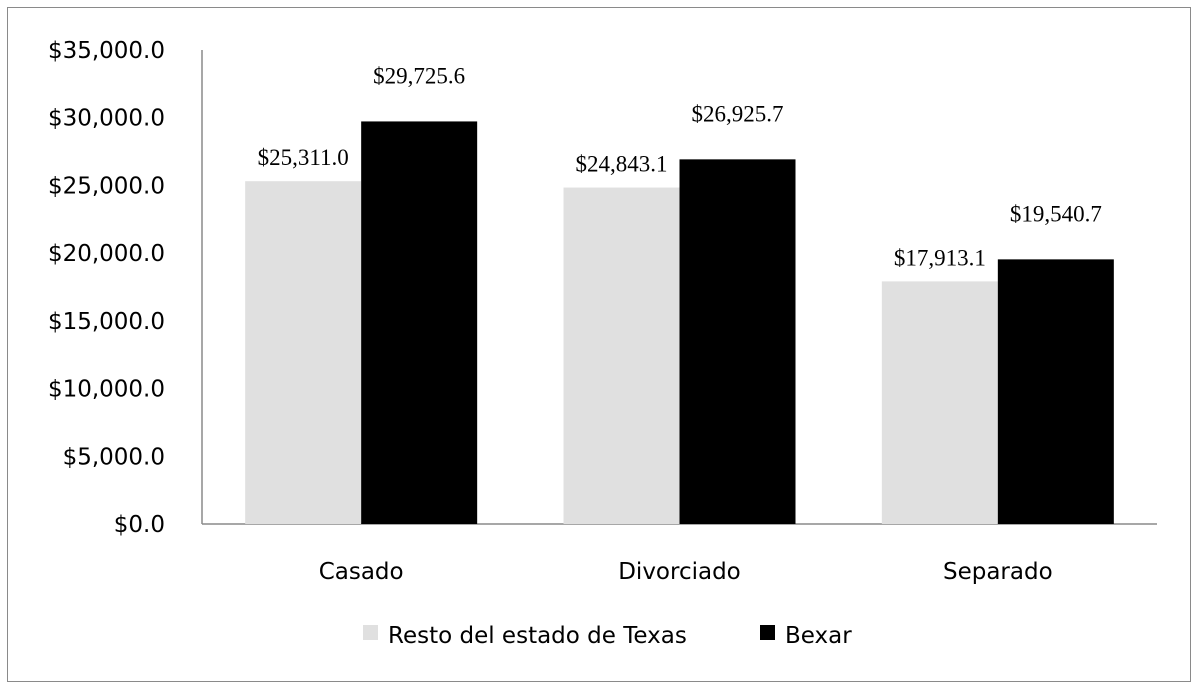 Image resolution: width=1200 pixels, height=691 pixels. Describe the element at coordinates (679, 572) in the screenshot. I see `x-tick-label: Divorciado` at that location.